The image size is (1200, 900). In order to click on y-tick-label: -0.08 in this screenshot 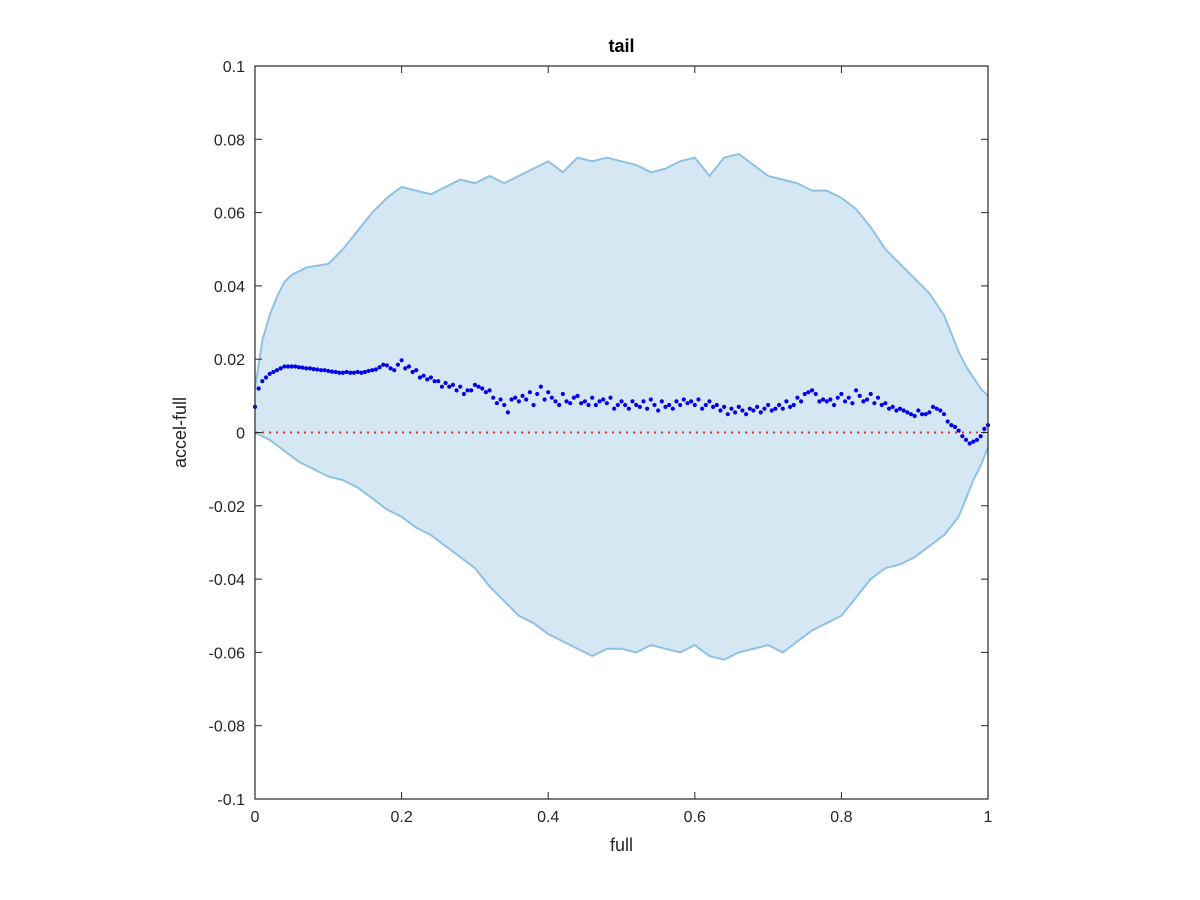, I will do `click(227, 727)`.